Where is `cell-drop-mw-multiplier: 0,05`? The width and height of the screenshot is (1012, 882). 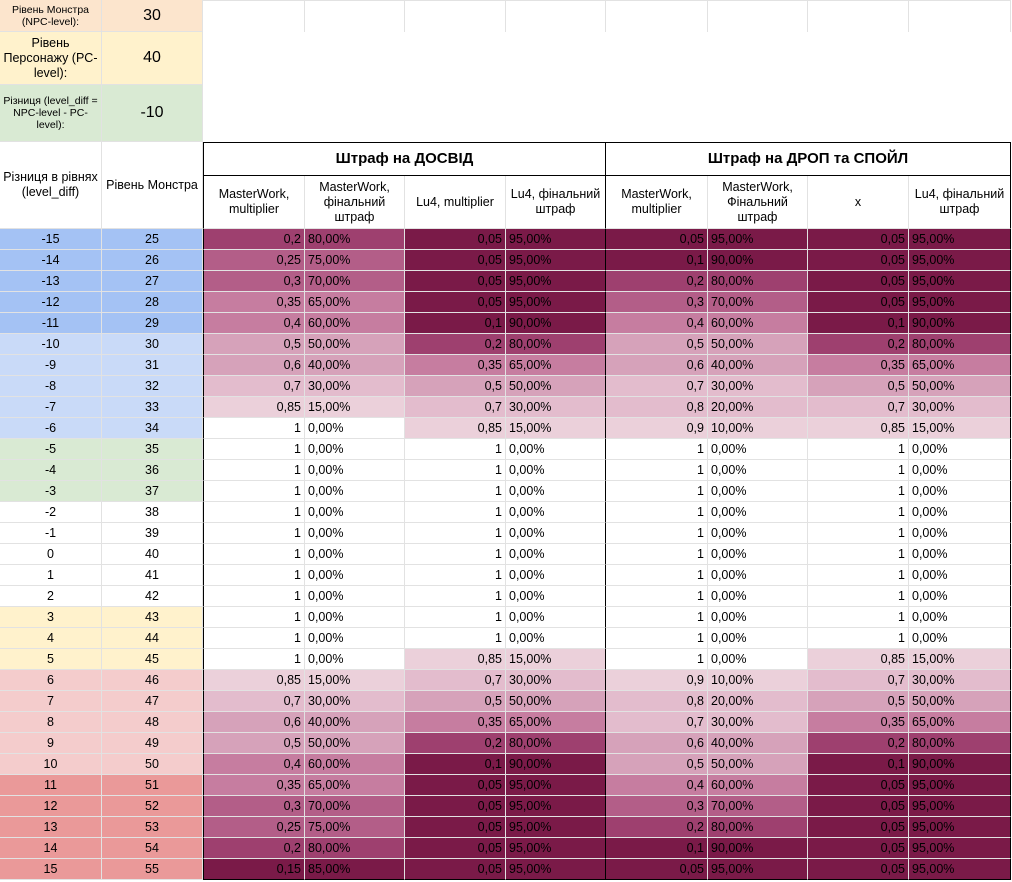 cell-drop-mw-multiplier: 0,05 is located at coordinates (657, 869).